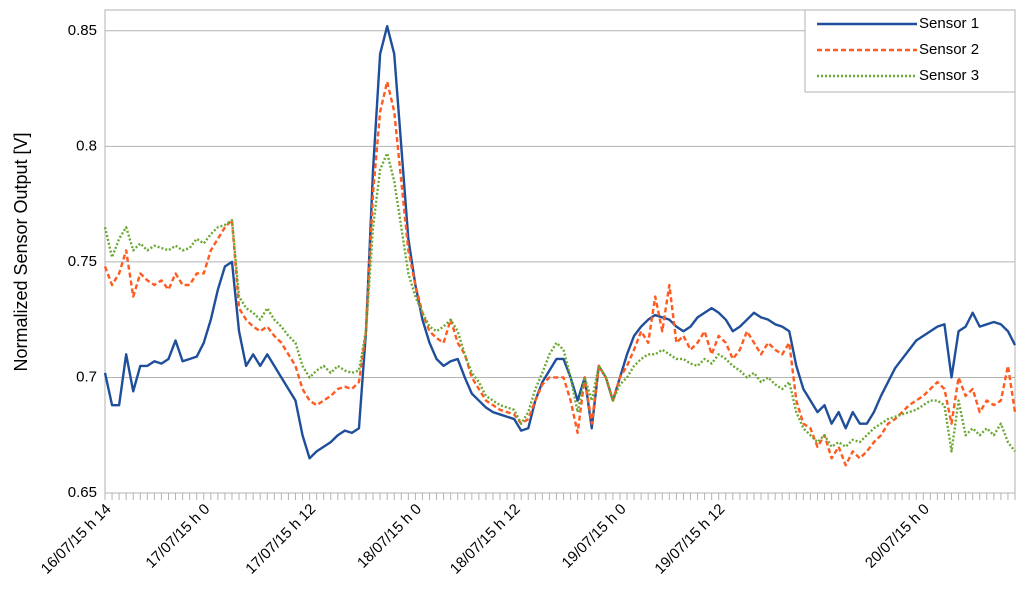 Image resolution: width=1024 pixels, height=615 pixels. Describe the element at coordinates (86, 145) in the screenshot. I see `y-tick-label: 0.8` at that location.